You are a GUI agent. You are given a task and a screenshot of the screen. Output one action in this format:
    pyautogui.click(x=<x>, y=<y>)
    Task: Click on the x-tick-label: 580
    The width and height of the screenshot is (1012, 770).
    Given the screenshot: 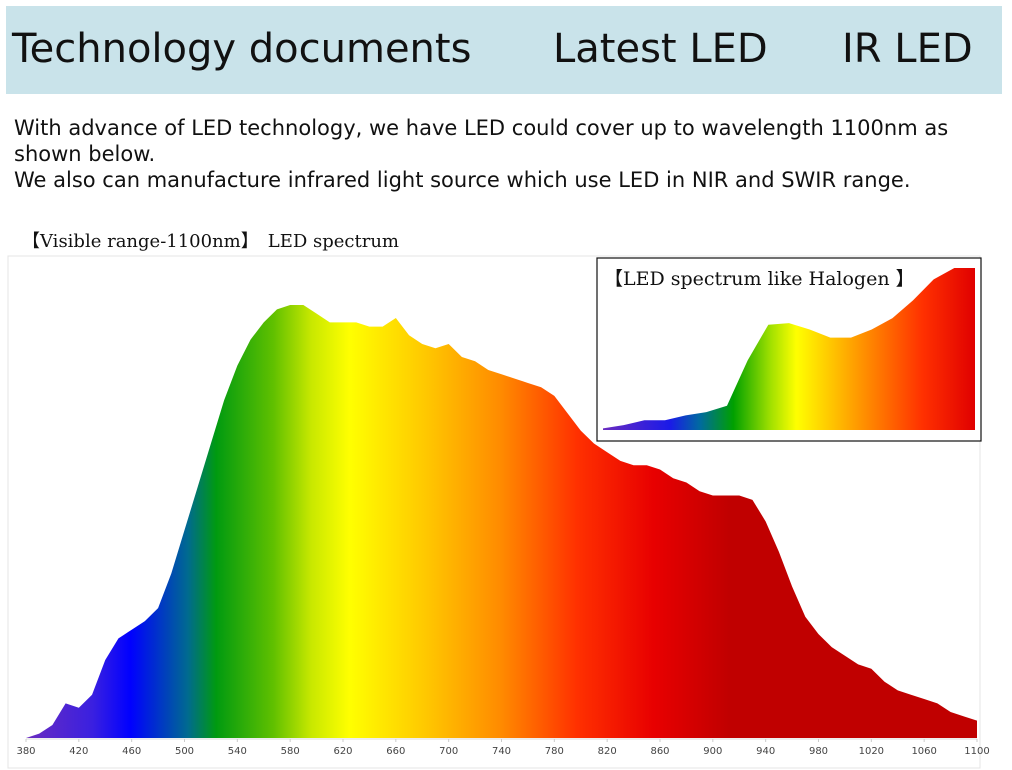 What is the action you would take?
    pyautogui.click(x=290, y=751)
    